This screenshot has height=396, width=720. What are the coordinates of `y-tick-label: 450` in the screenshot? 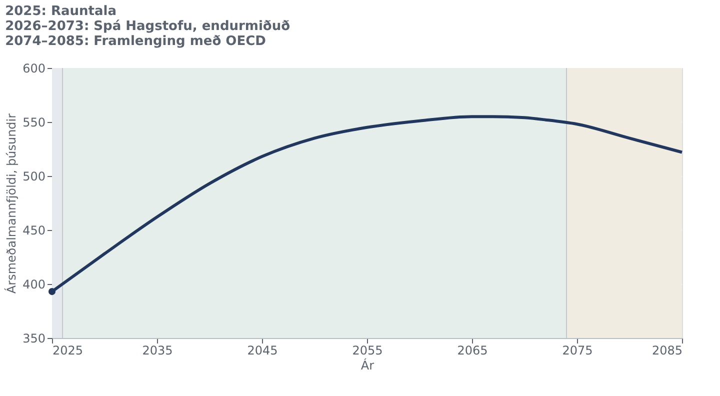 It's located at (34, 231).